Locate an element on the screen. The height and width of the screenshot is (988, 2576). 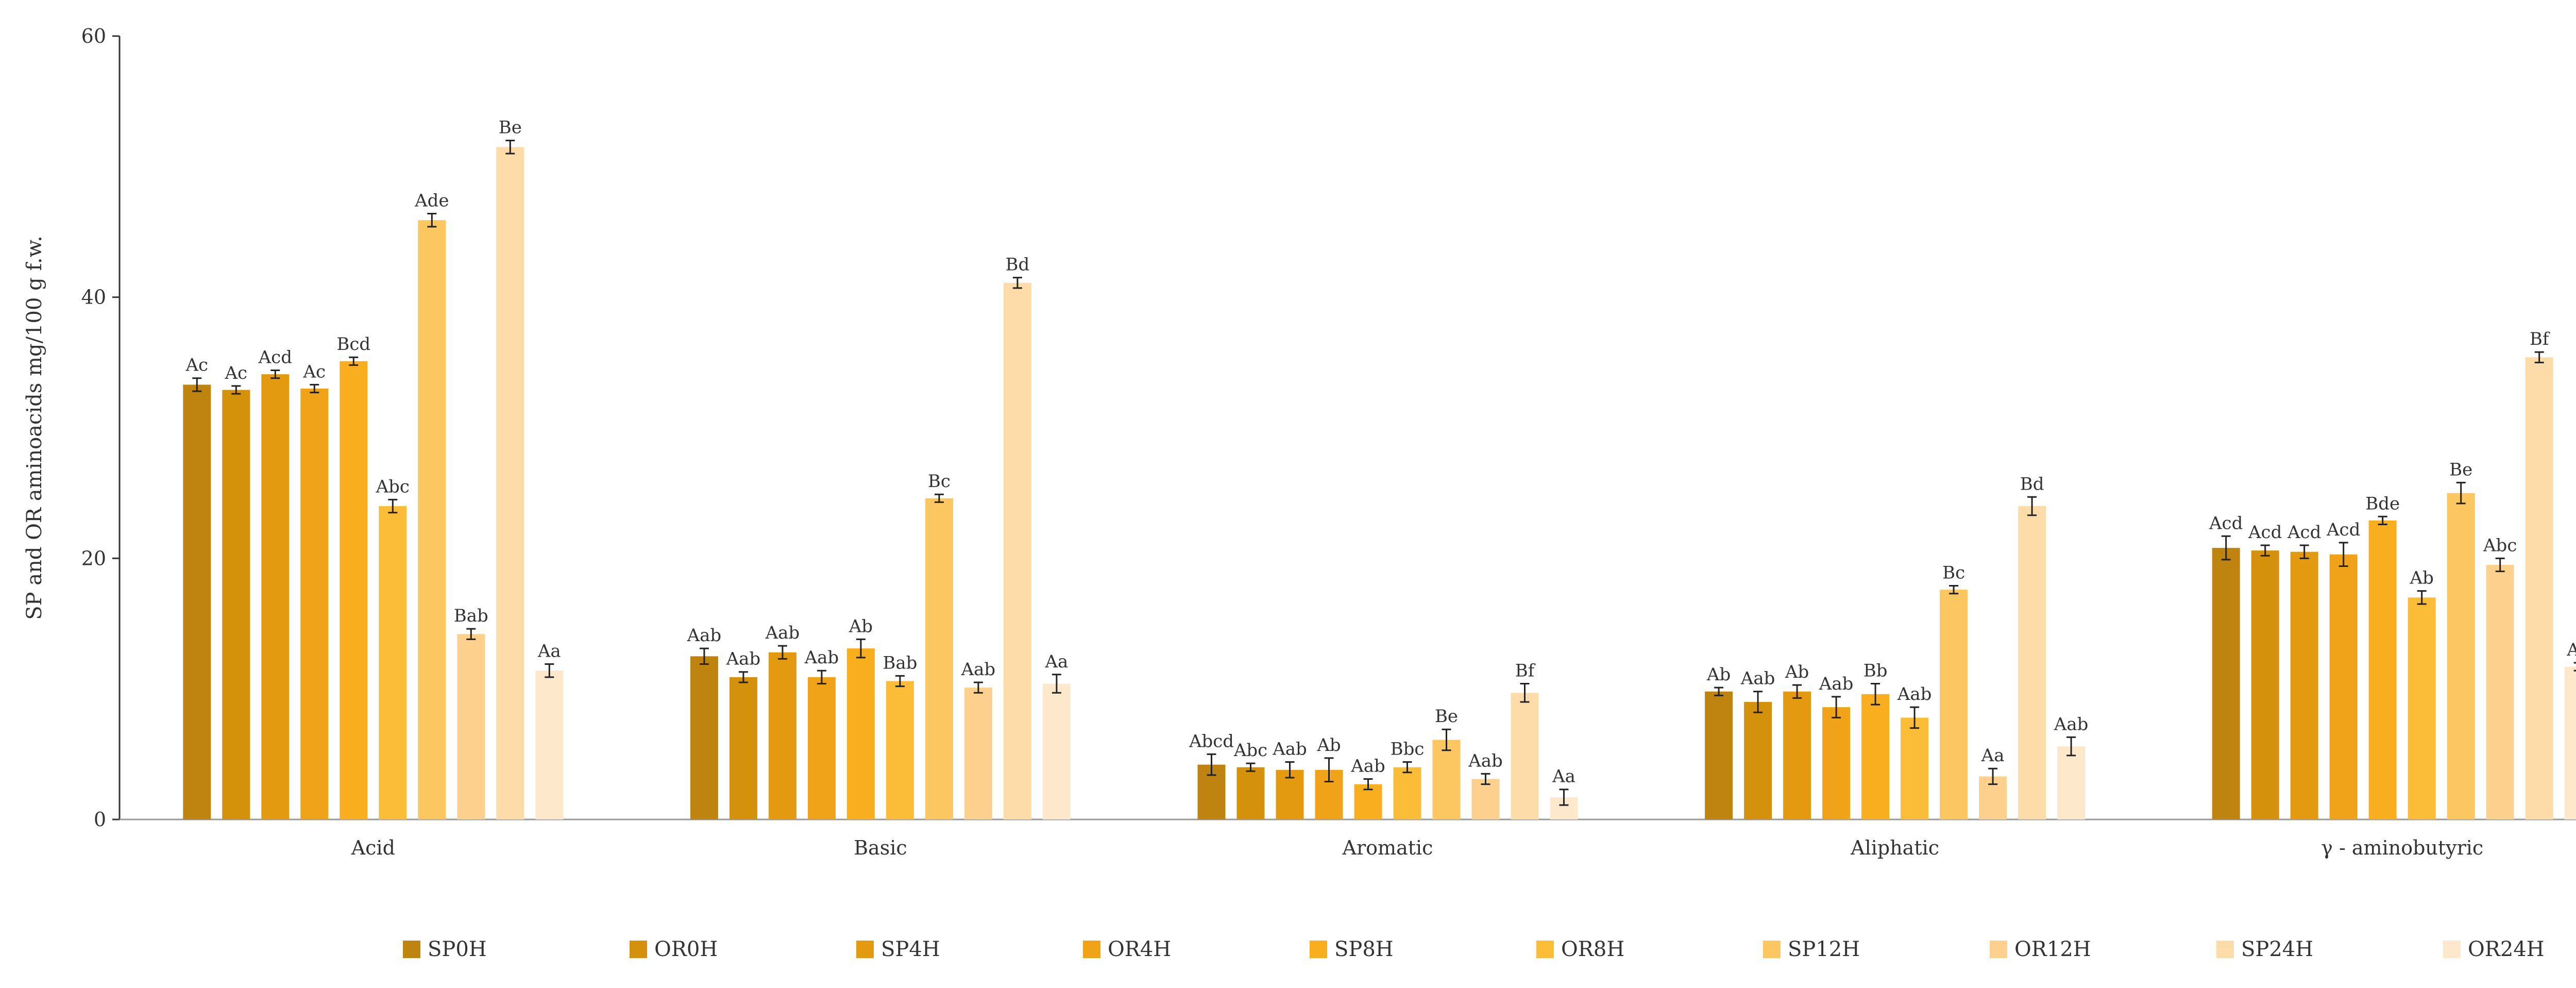
legend-label: SP12H is located at coordinates (1824, 949).